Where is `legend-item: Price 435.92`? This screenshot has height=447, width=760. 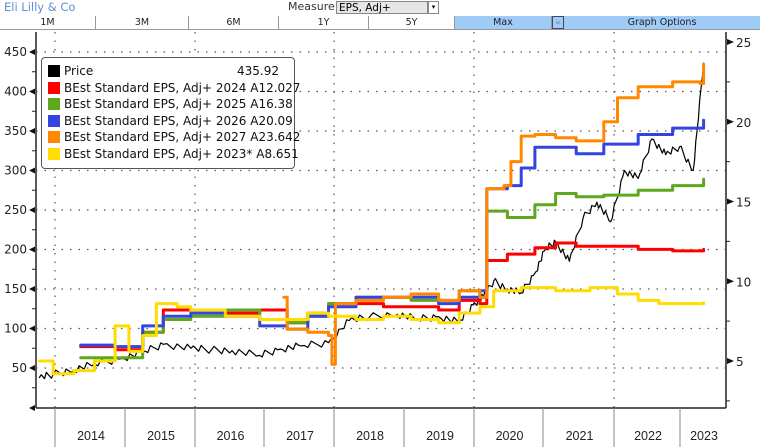
legend-item: Price 435.92 is located at coordinates (168, 71).